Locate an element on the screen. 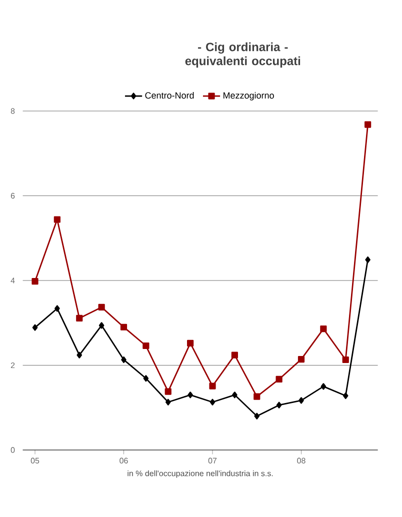  y-tick-label: 8 is located at coordinates (12, 111).